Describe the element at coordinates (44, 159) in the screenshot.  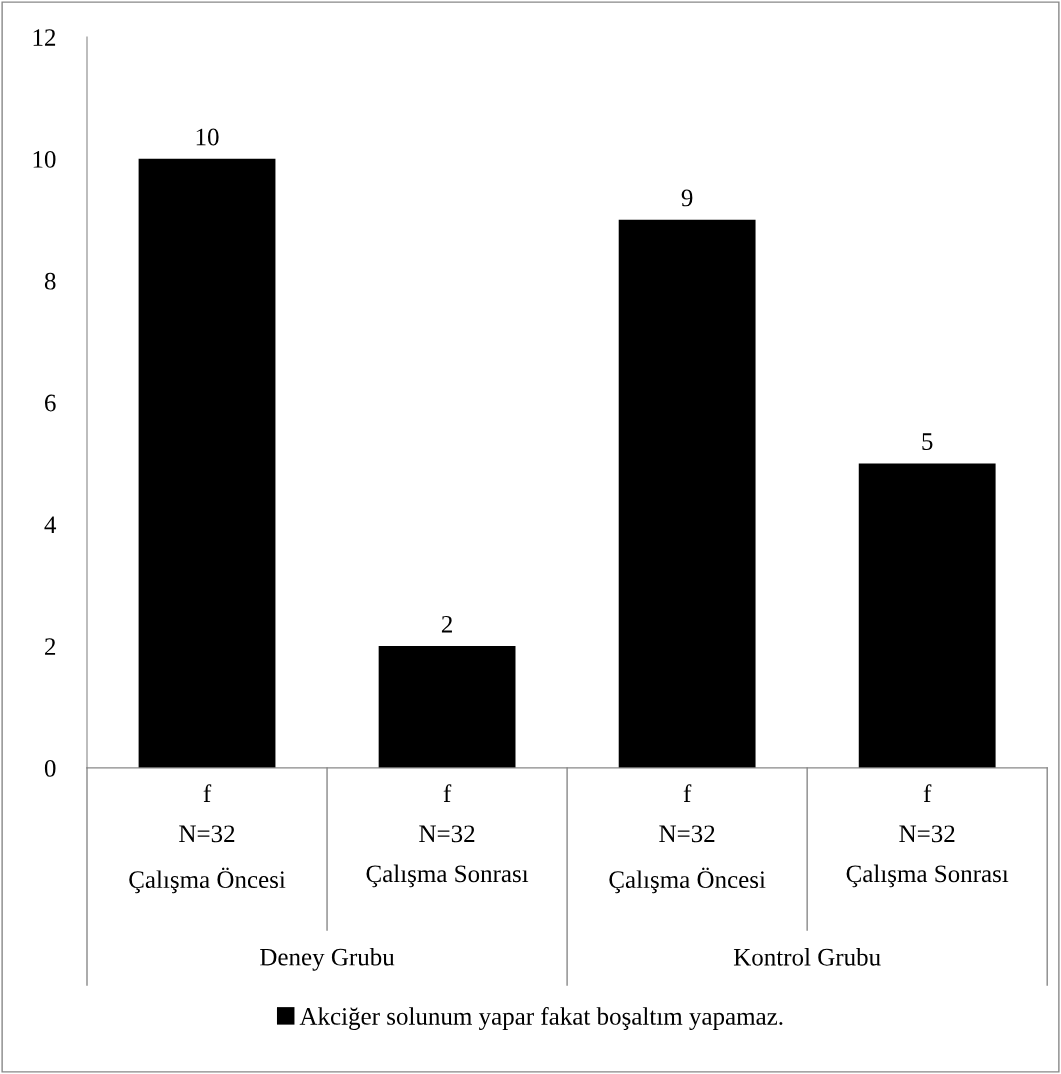
I see `y-tick-label: 10` at that location.